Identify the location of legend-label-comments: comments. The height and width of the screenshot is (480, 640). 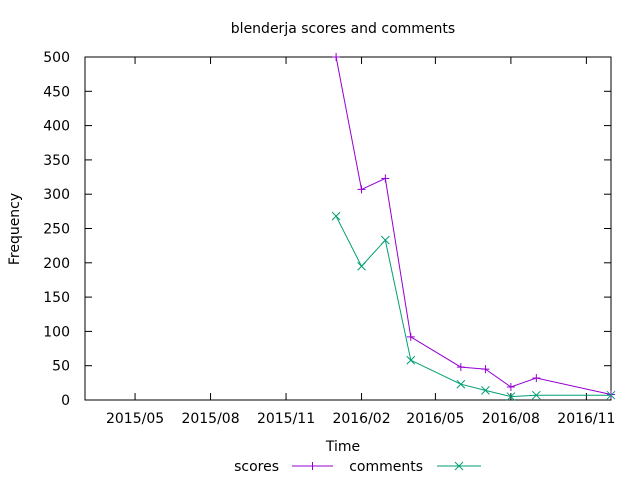
(386, 467).